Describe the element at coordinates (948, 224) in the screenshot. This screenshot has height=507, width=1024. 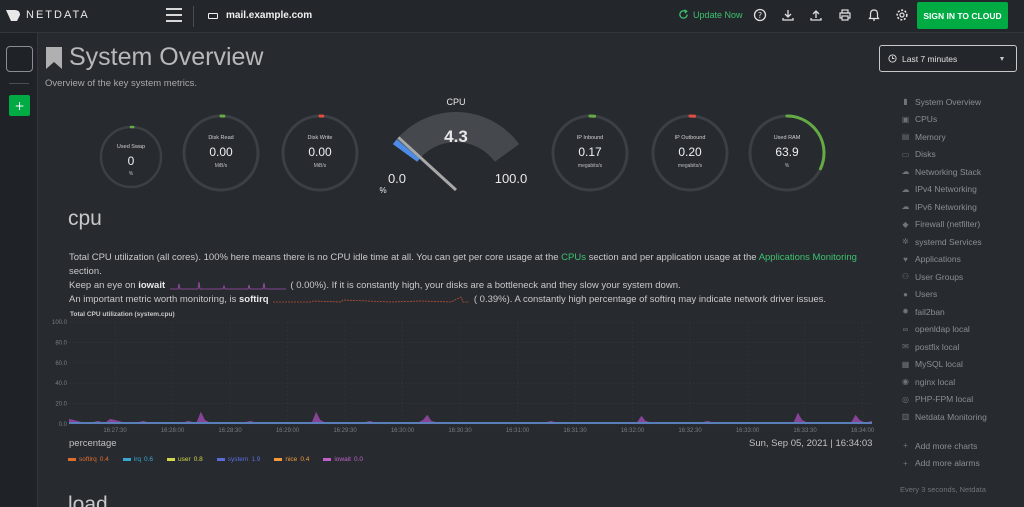
I see `nav-item-label: Firewall (netfilter)` at that location.